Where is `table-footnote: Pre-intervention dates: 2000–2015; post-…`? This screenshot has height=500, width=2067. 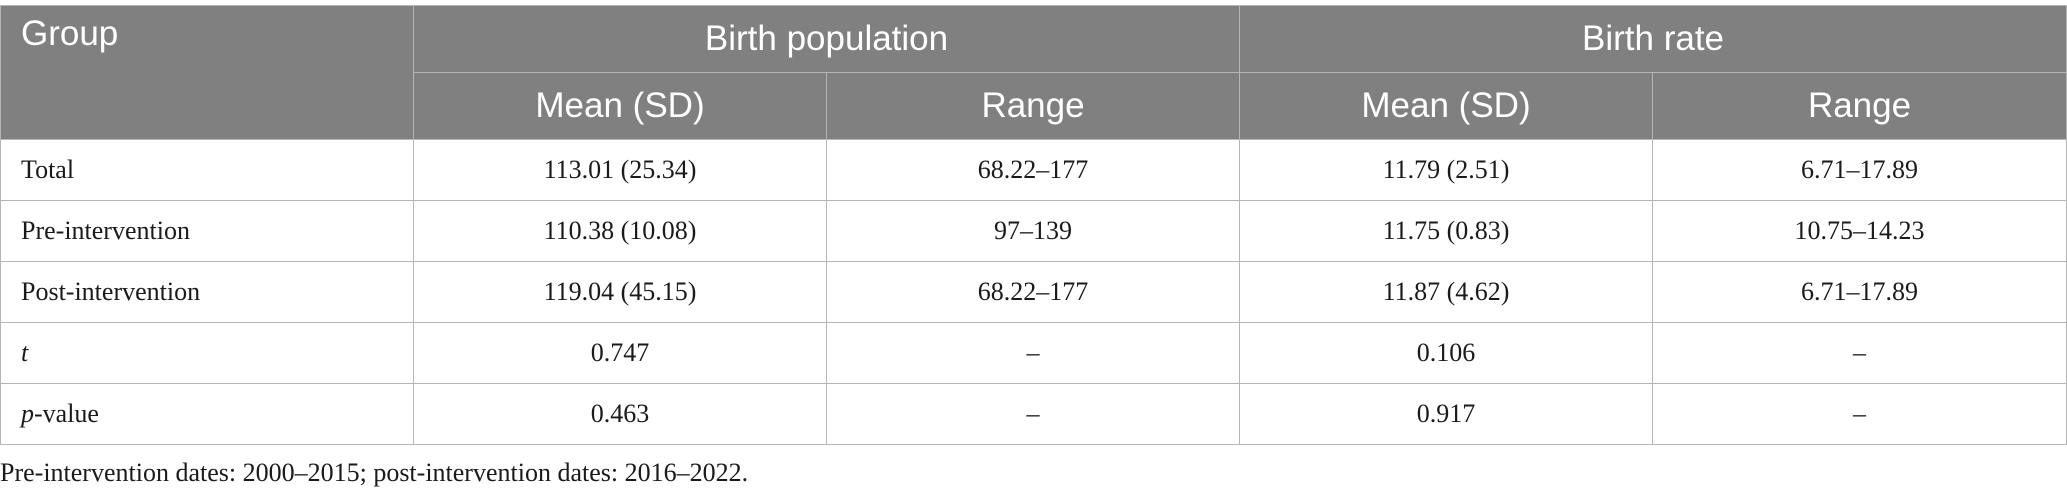 table-footnote: Pre-intervention dates: 2000–2015; post-… is located at coordinates (374, 472).